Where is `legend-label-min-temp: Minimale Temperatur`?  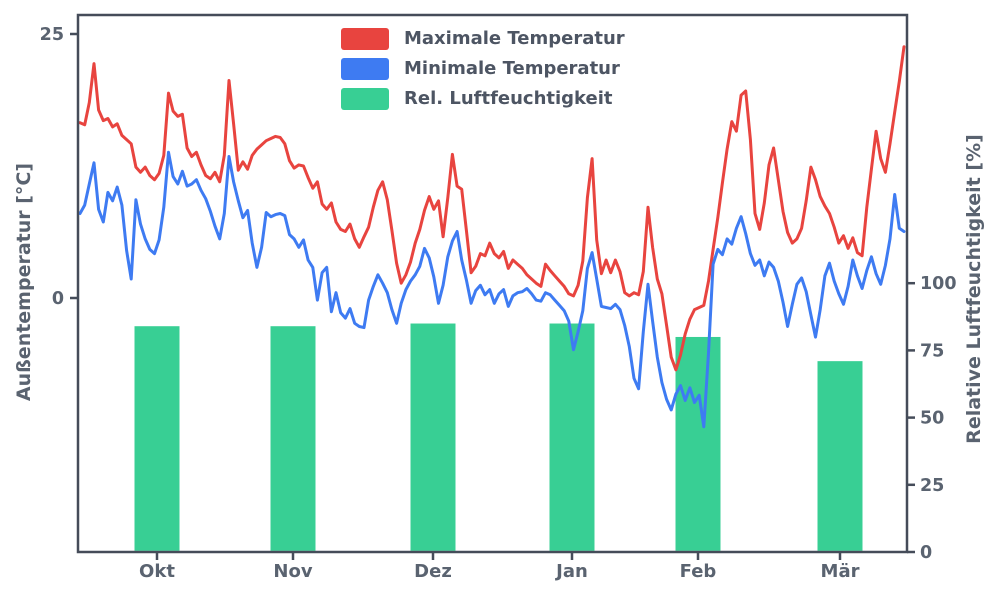
legend-label-min-temp: Minimale Temperatur is located at coordinates (512, 68).